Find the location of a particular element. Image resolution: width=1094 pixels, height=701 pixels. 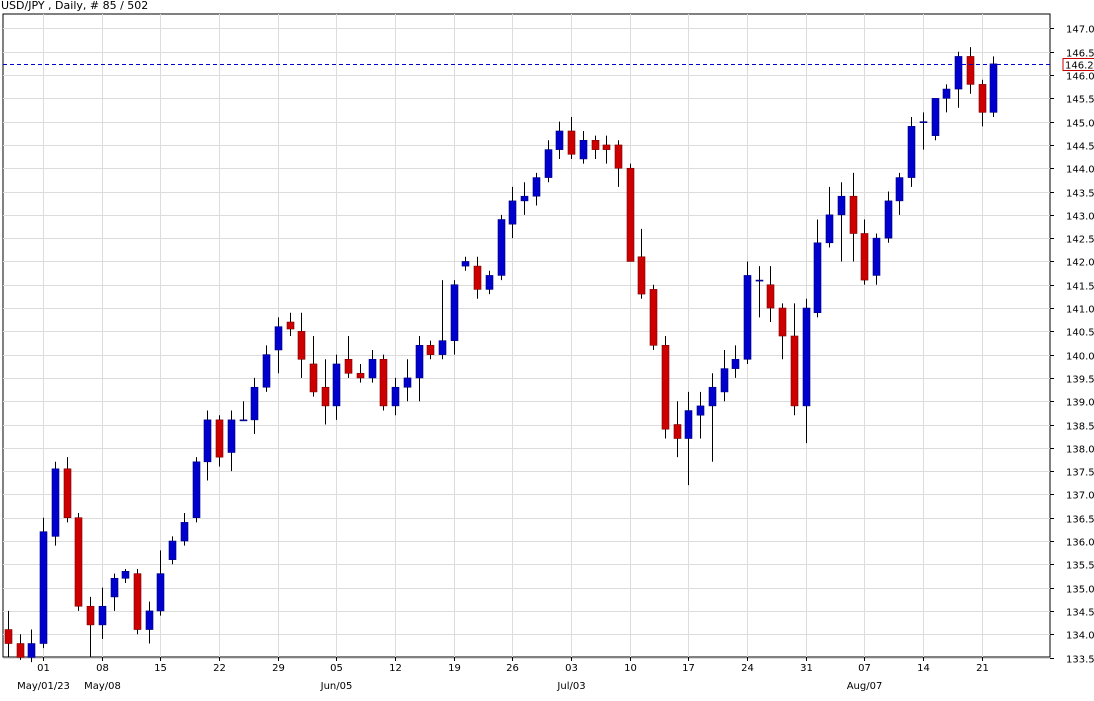

x-tick-label: 10 is located at coordinates (630, 668).